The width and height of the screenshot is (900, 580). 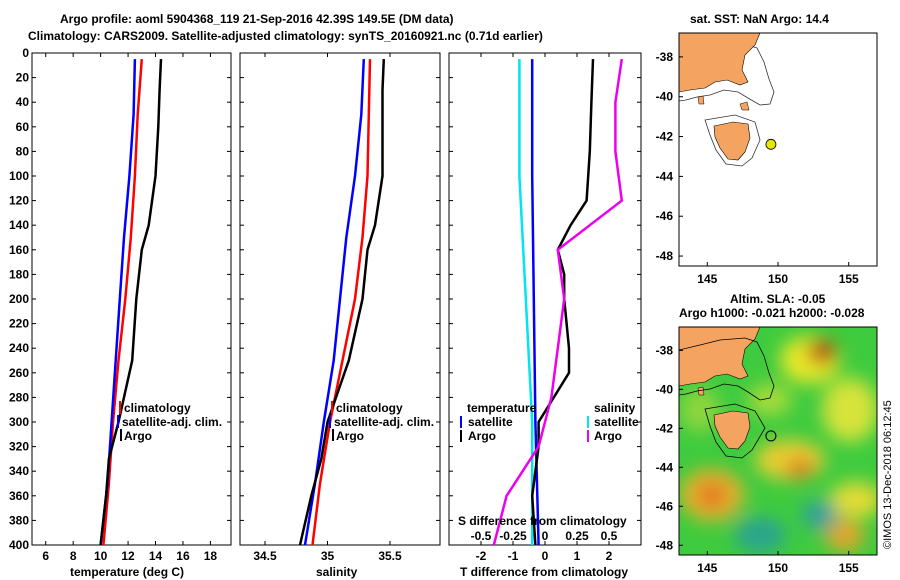 I want to click on y-tick-label: 280, so click(x=19, y=397).